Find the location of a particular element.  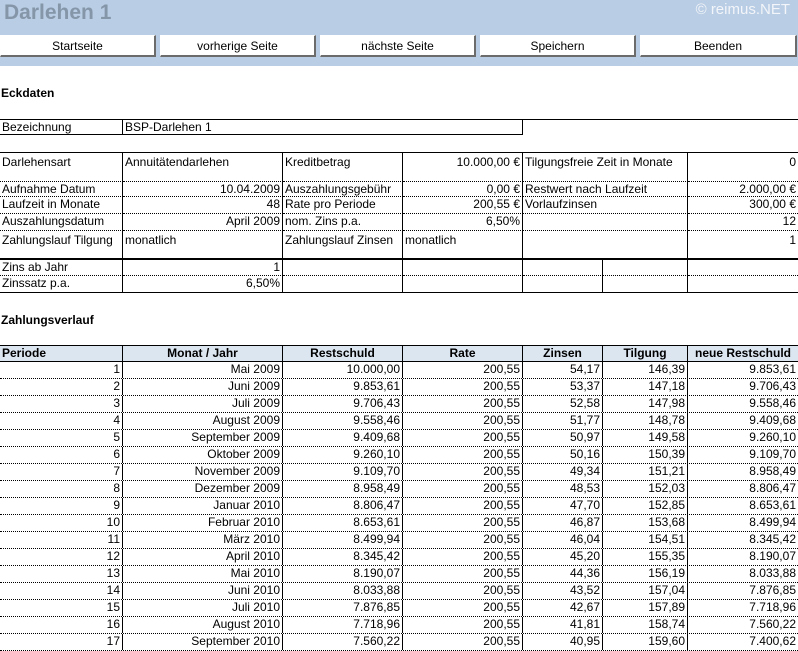

table-cell: 17 is located at coordinates (61, 642).